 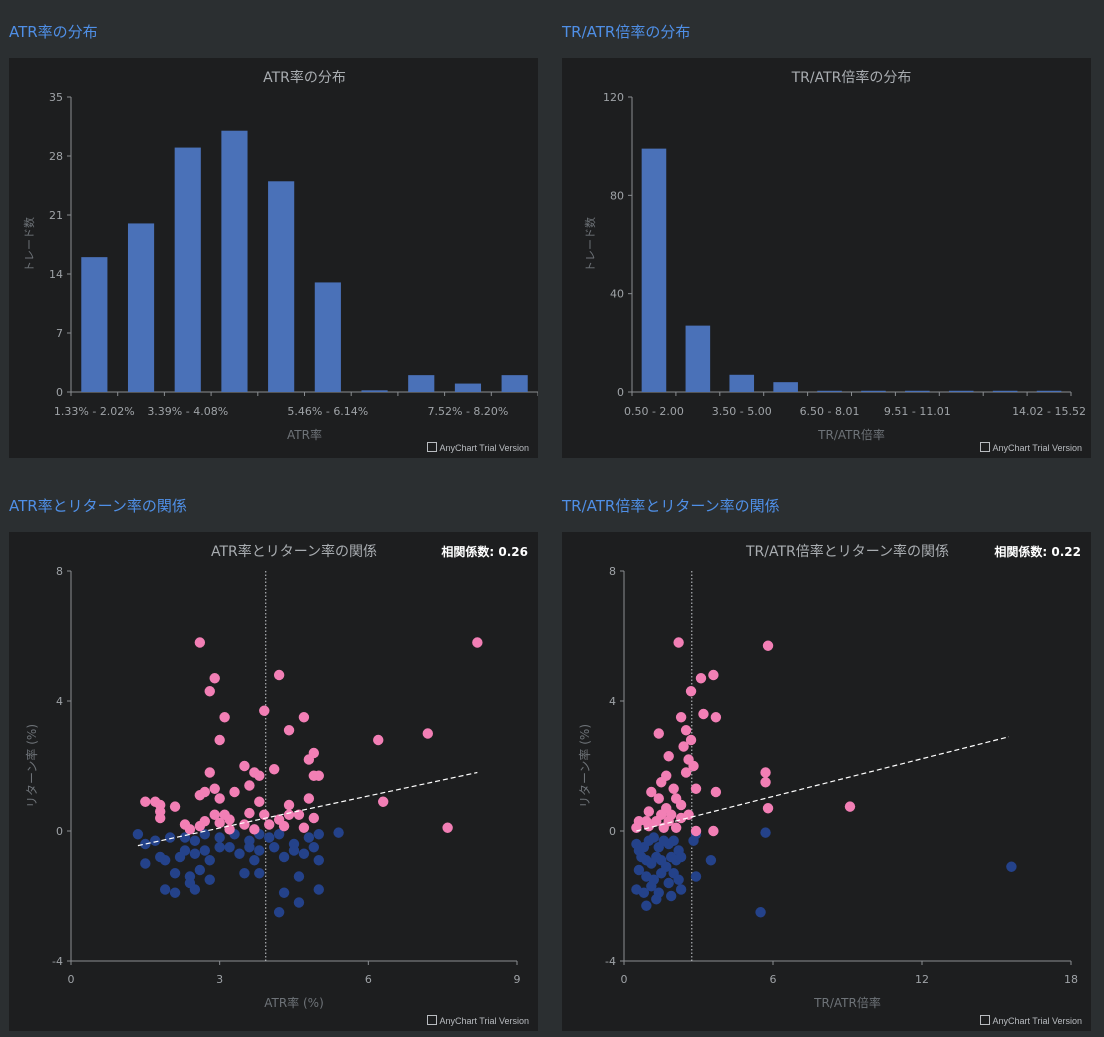 I want to click on x-tick-label: 14.02 - 15.52, so click(x=1049, y=411).